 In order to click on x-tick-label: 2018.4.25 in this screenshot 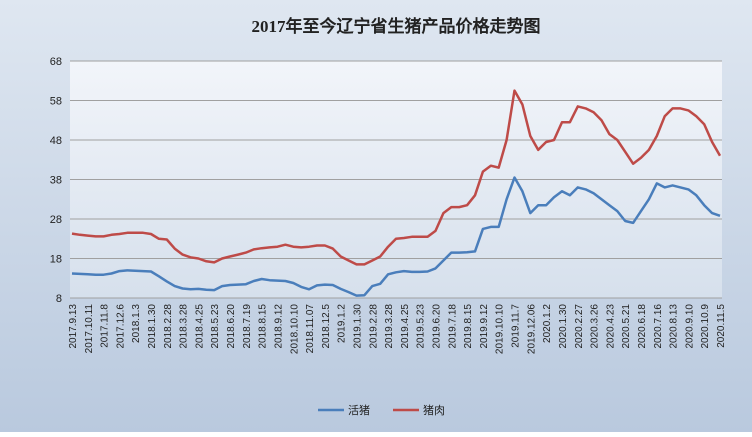, I will do `click(199, 326)`.